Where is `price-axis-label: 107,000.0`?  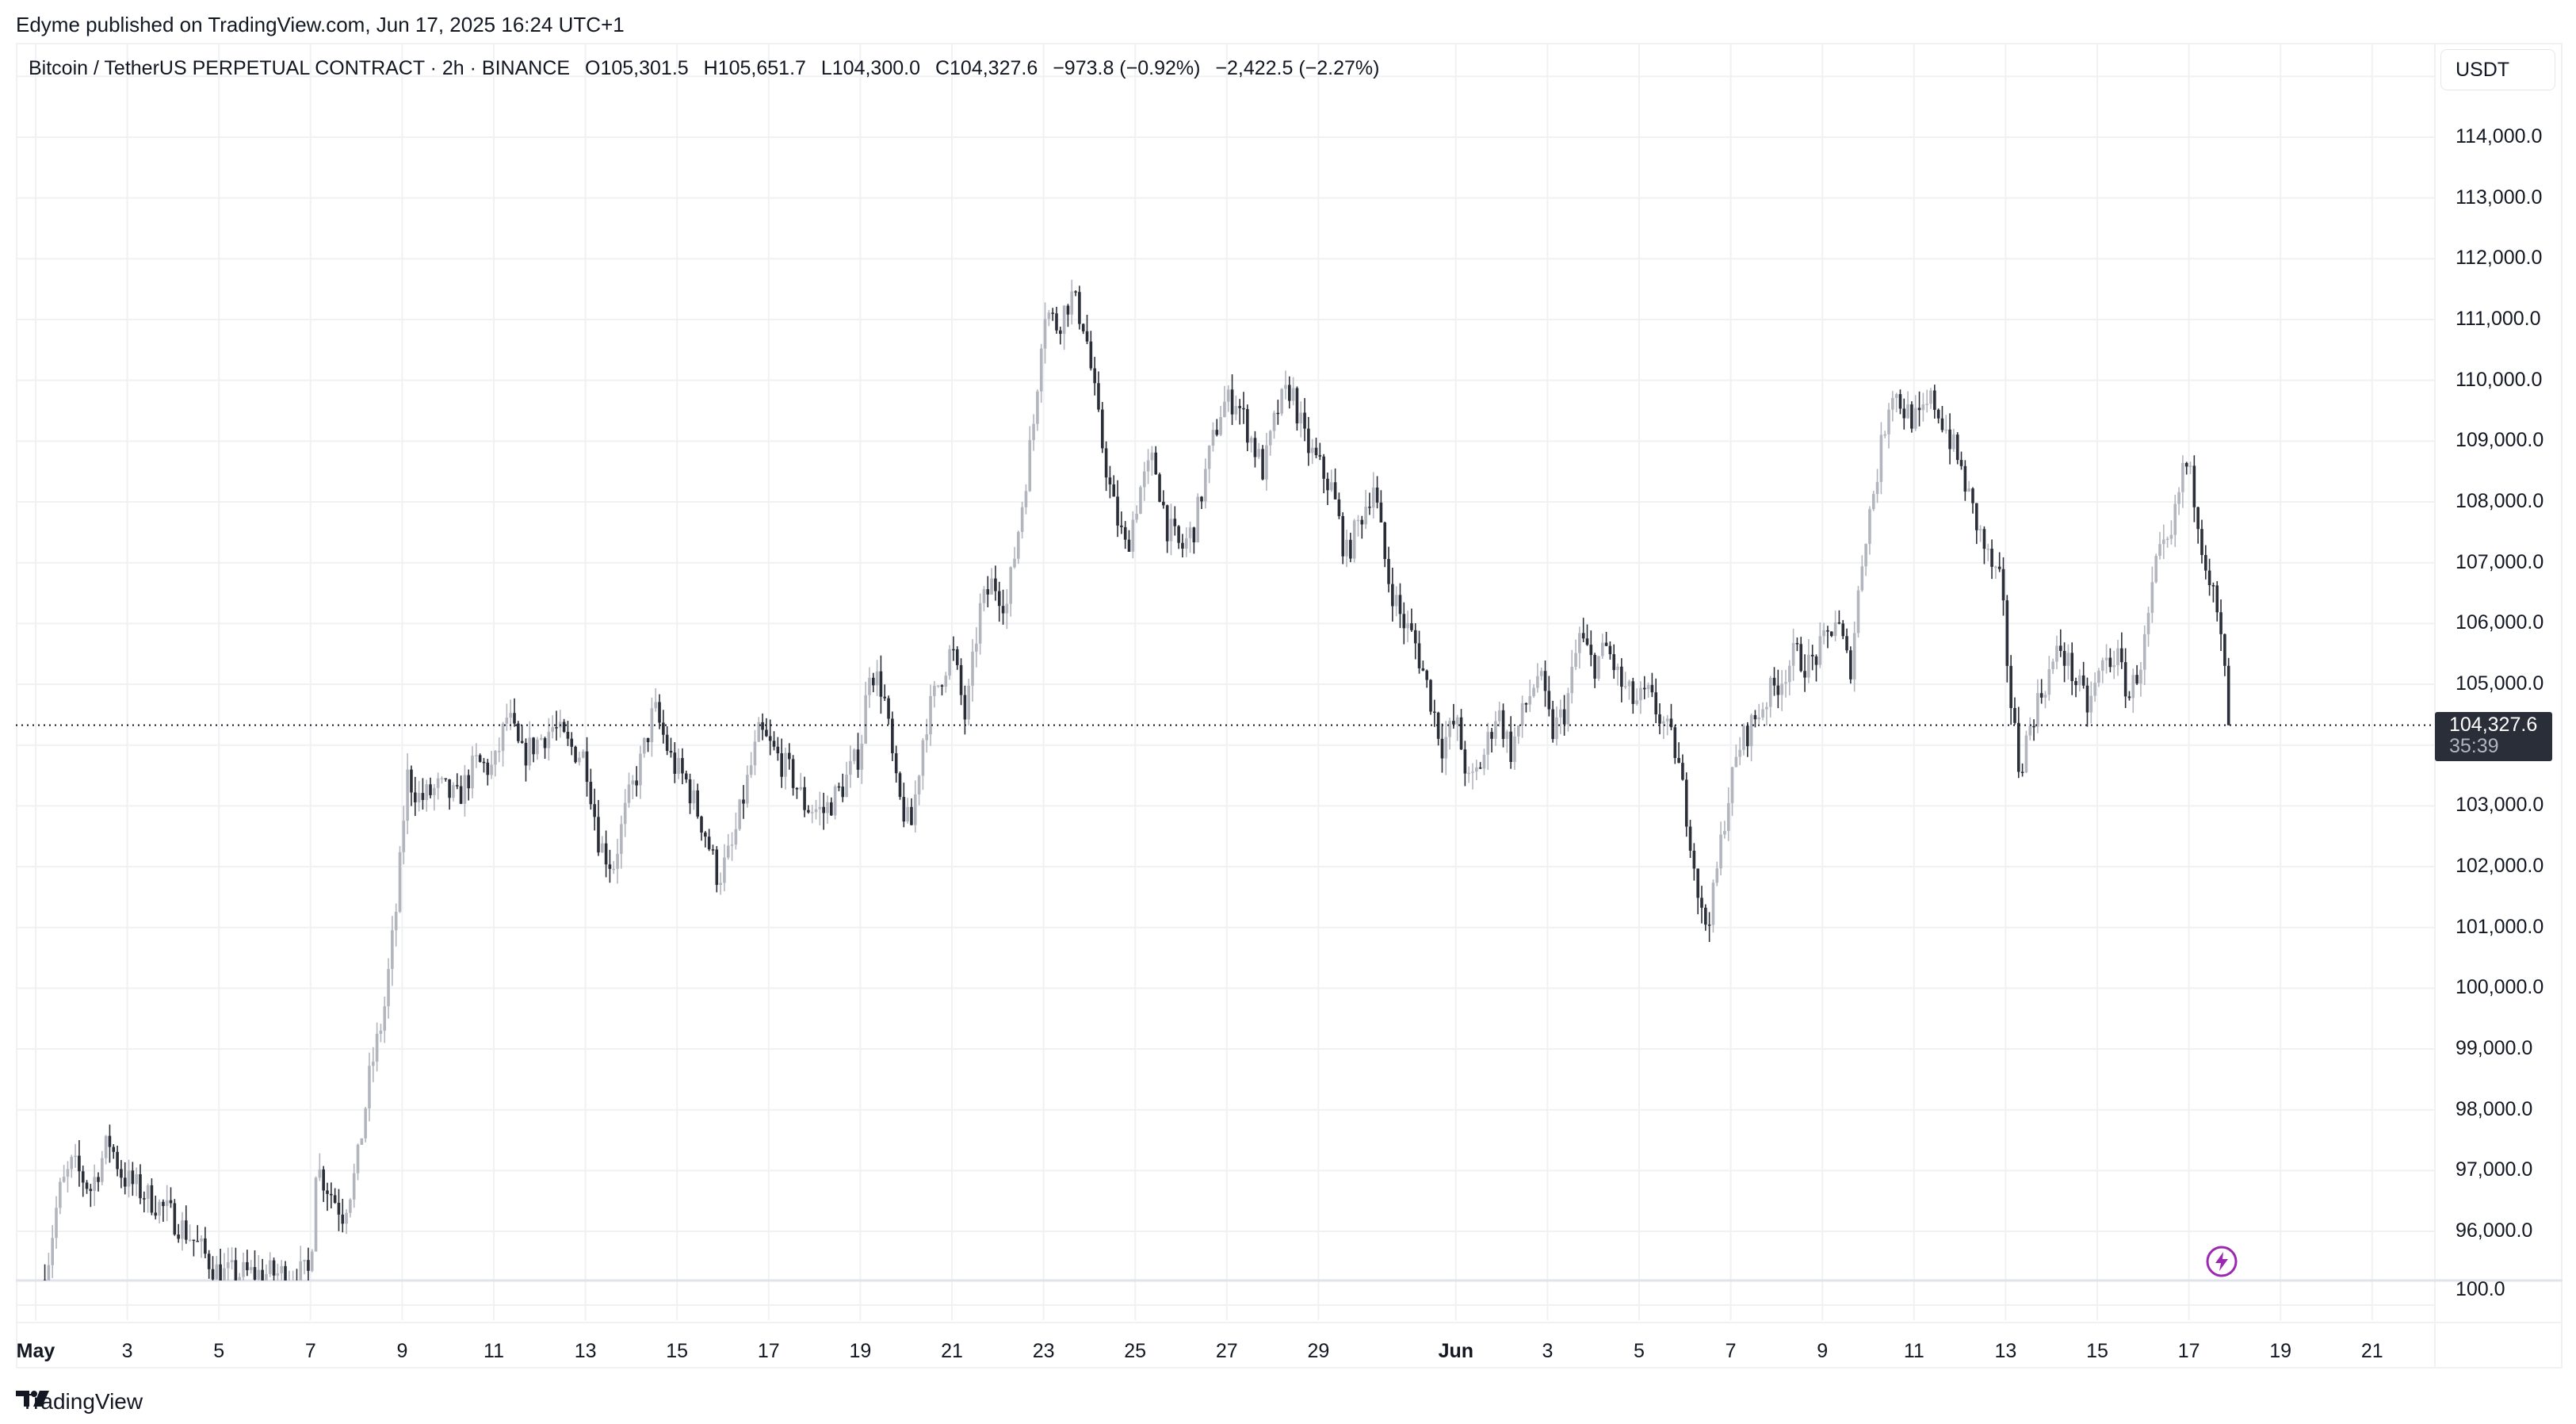 price-axis-label: 107,000.0 is located at coordinates (2500, 562).